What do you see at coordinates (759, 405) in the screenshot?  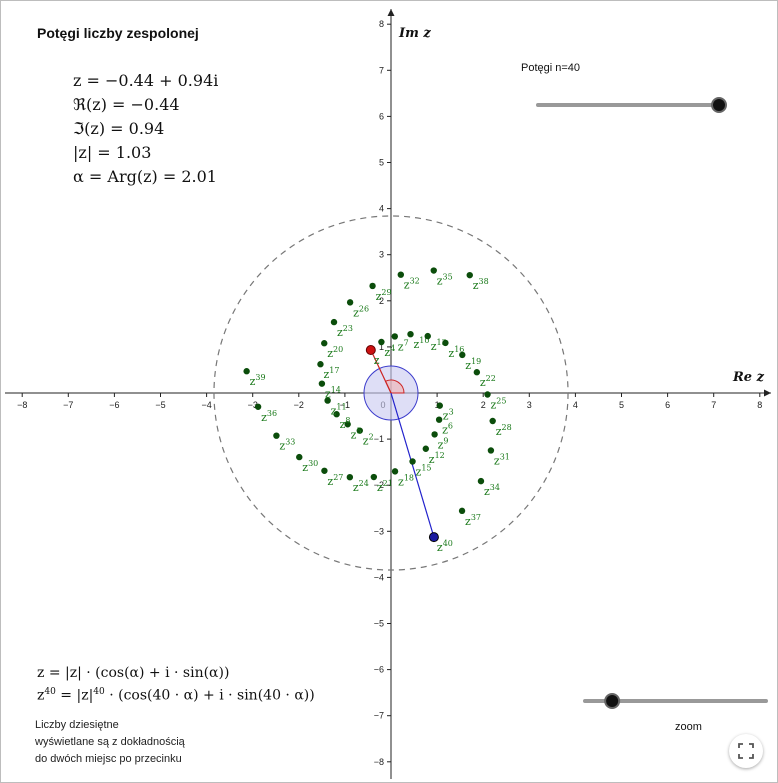 I see `x-tick-label: 8` at bounding box center [759, 405].